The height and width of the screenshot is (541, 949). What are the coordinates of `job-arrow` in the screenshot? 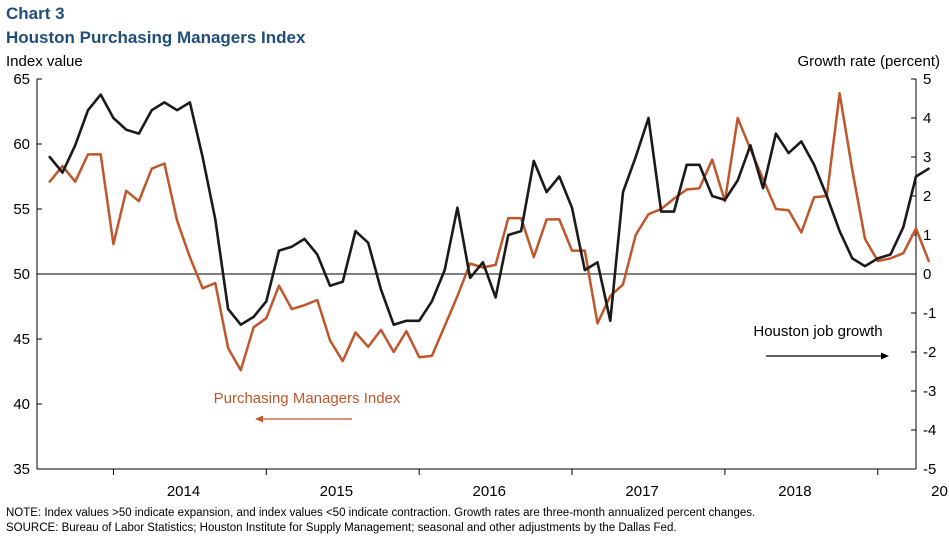 It's located at (827, 356).